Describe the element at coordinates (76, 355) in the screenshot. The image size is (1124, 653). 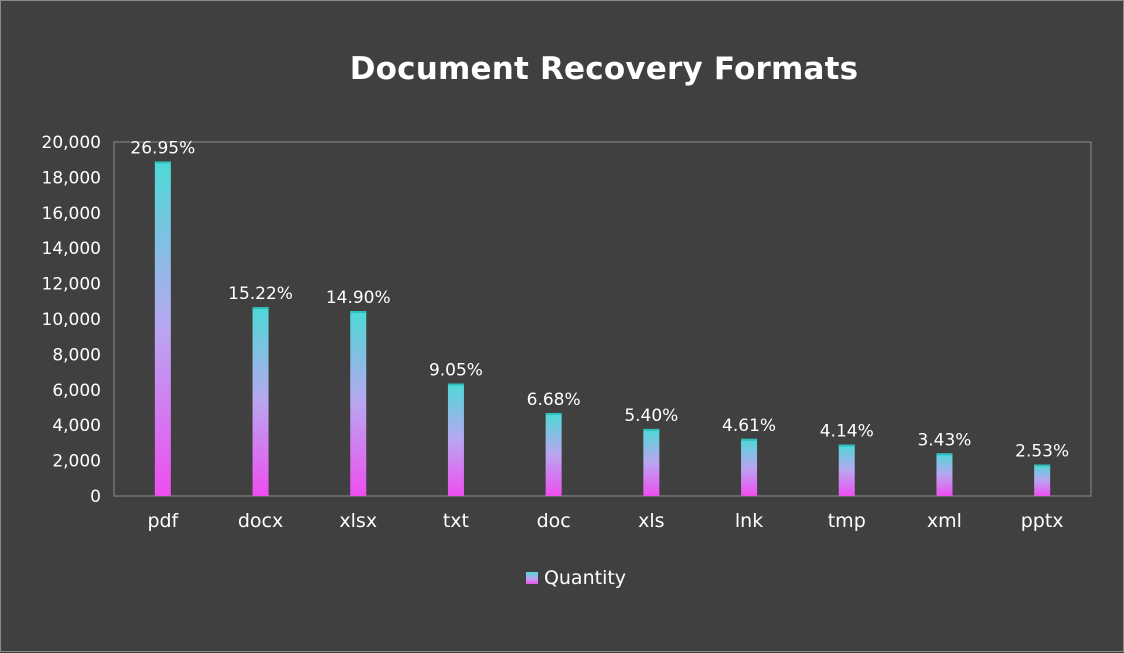
I see `y-tick-label: 8,000` at that location.